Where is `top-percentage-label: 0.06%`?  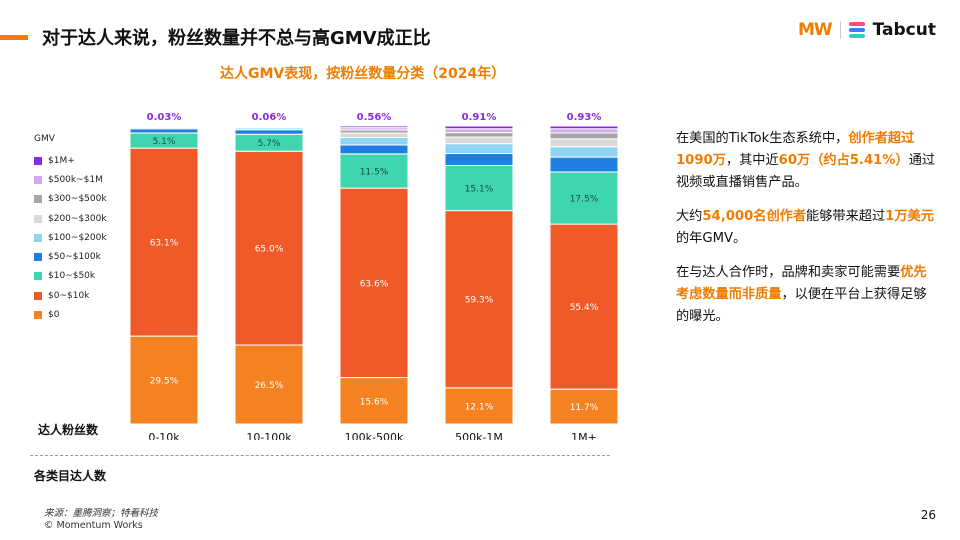 top-percentage-label: 0.06% is located at coordinates (269, 117).